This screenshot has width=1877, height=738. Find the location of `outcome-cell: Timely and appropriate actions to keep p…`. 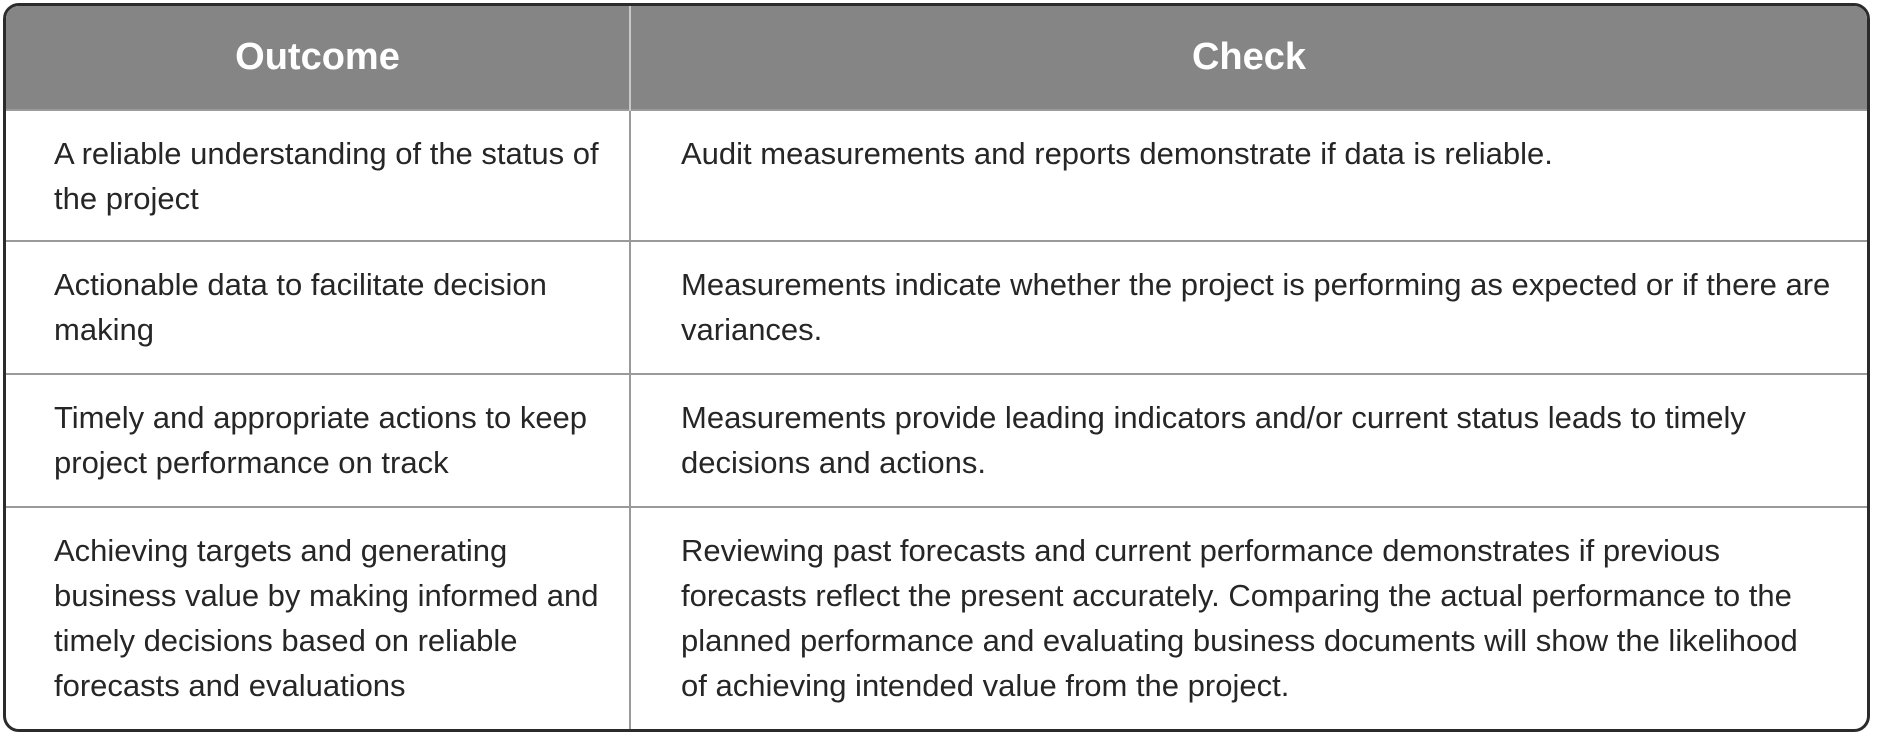

outcome-cell: Timely and appropriate actions to keep p… is located at coordinates (318, 440).